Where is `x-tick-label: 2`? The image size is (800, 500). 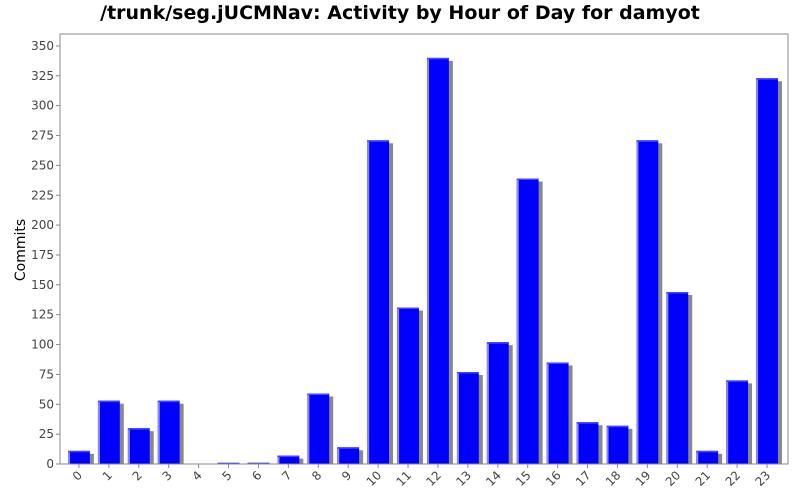 x-tick-label: 2 is located at coordinates (137, 475).